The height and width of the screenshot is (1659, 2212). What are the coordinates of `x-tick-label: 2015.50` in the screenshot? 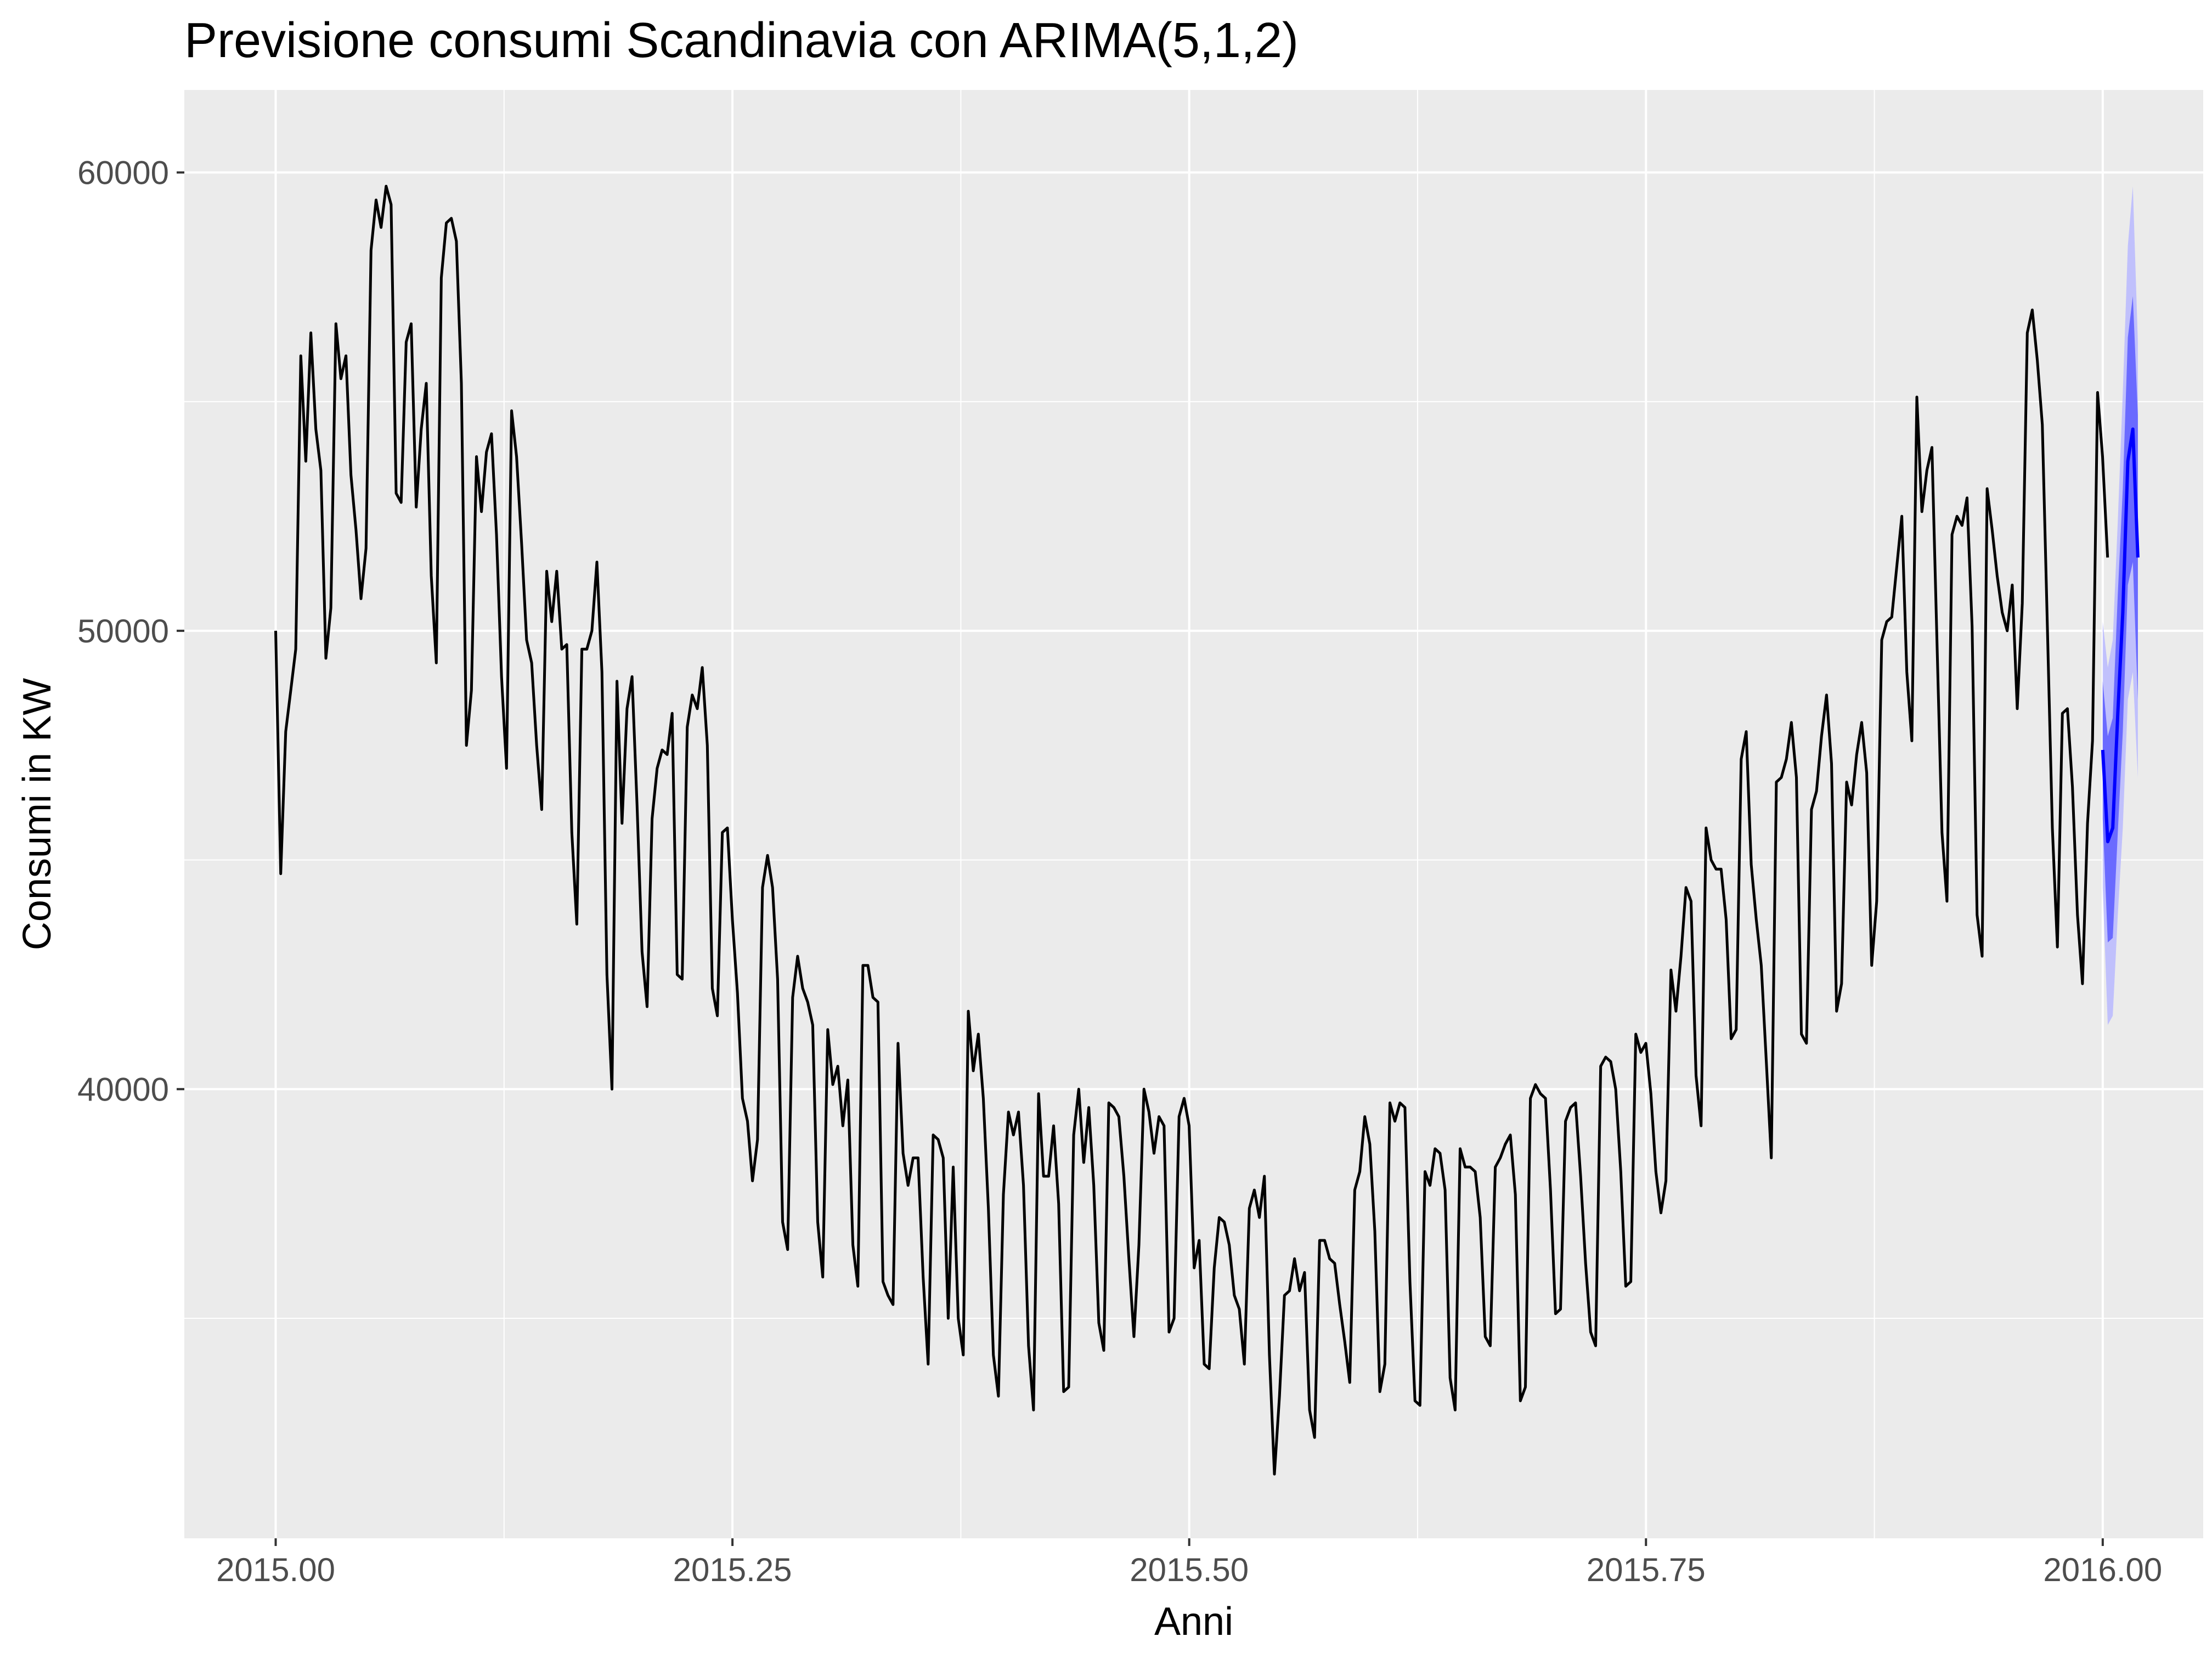 It's located at (1190, 1569).